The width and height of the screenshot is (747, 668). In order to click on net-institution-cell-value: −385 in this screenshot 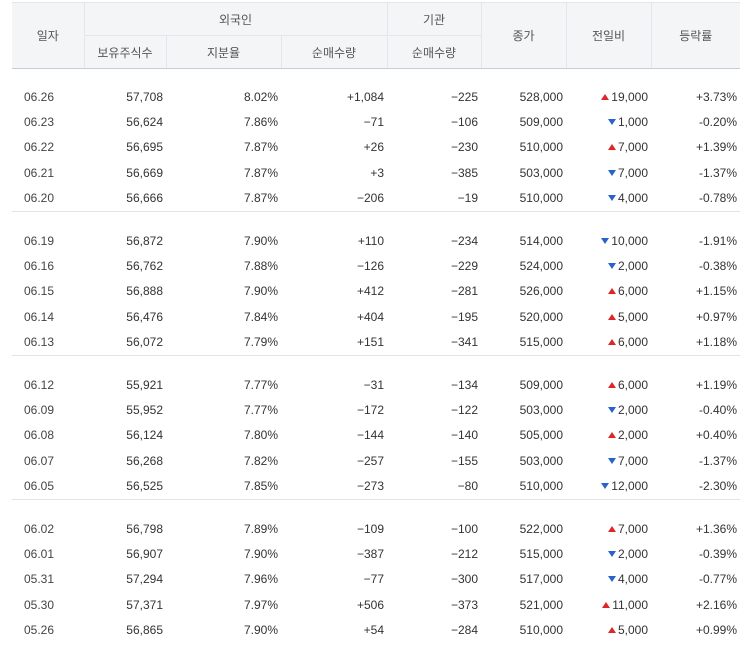, I will do `click(464, 172)`.